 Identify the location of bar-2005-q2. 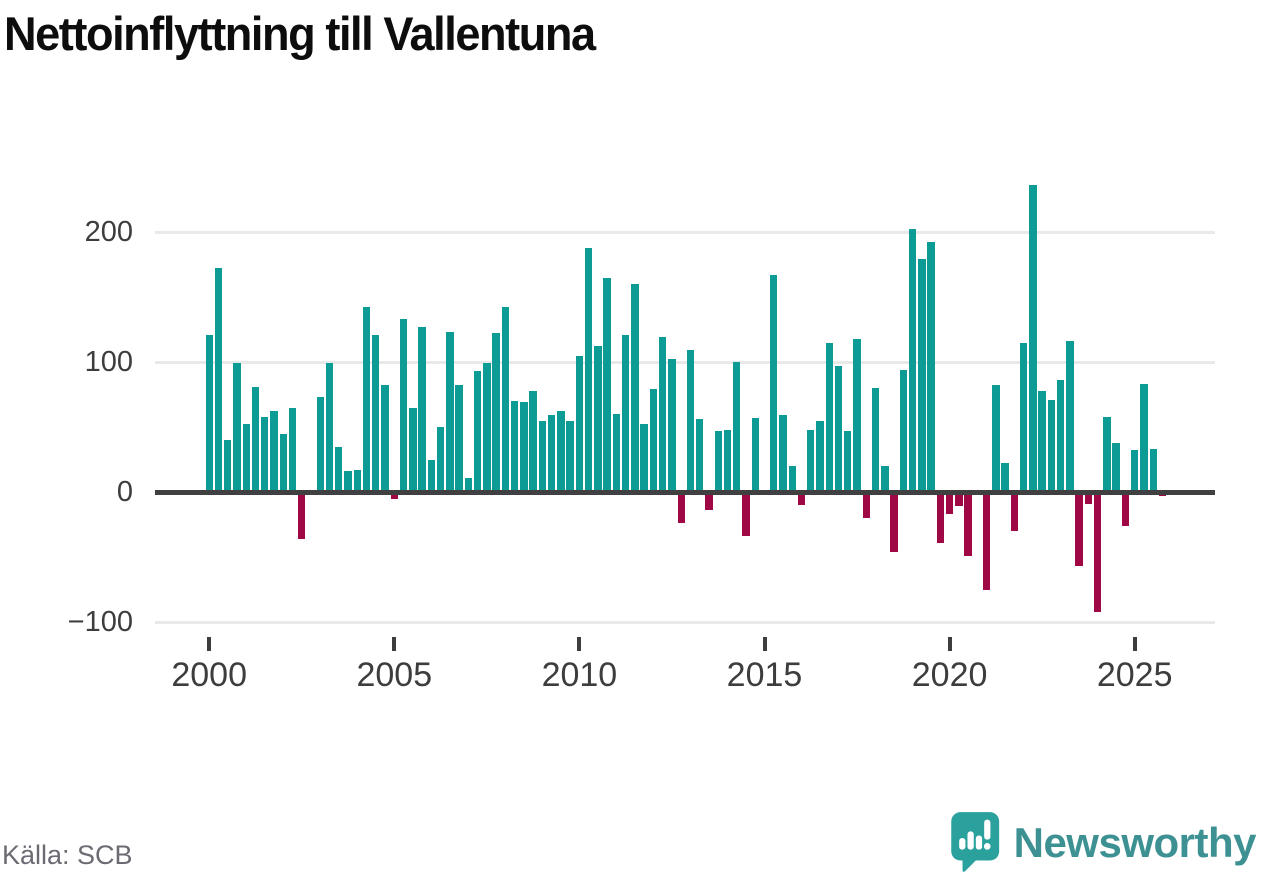
(403, 405).